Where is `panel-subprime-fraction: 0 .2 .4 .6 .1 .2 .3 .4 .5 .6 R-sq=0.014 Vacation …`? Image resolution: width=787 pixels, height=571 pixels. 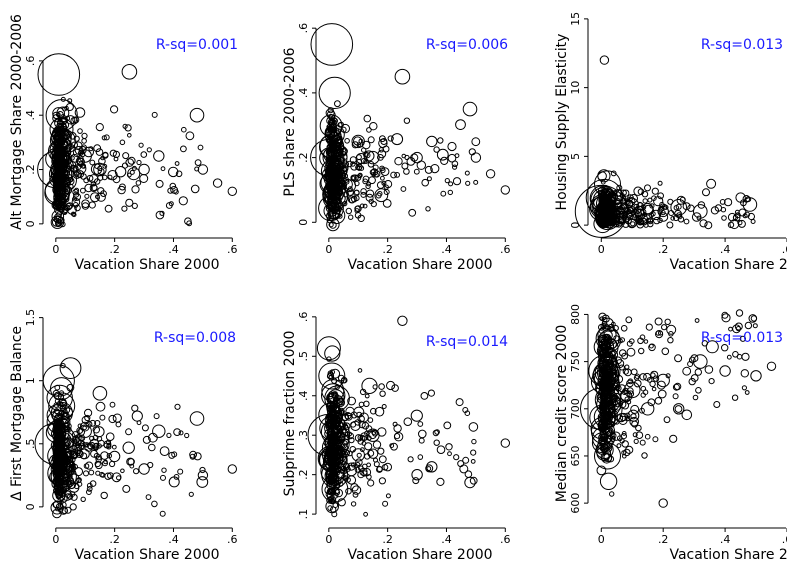 panel-subprime-fraction: 0 .2 .4 .6 .1 .2 .3 .4 .5 .6 R-sq=0.014 Vacation … is located at coordinates (396, 437).